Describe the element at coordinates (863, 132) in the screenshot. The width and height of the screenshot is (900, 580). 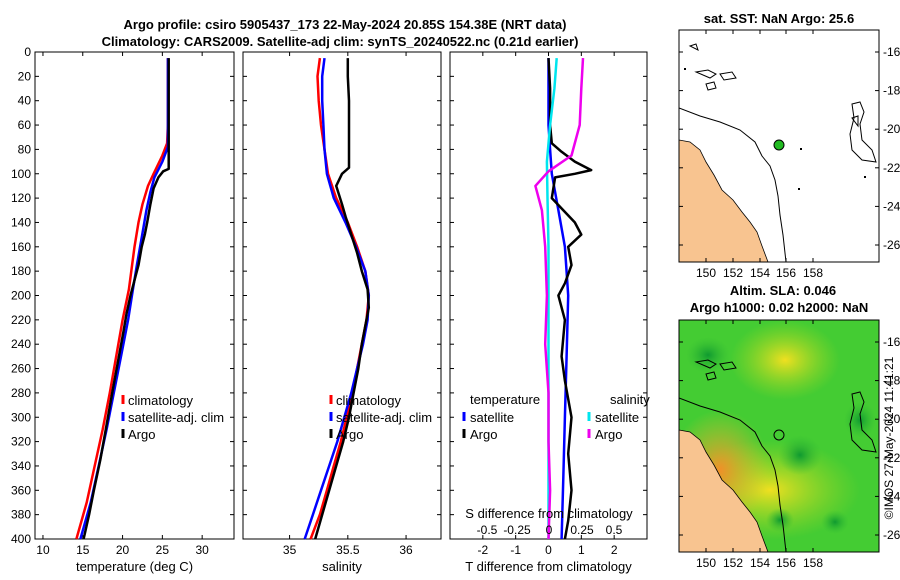
I see `sst-map-reef-contour` at that location.